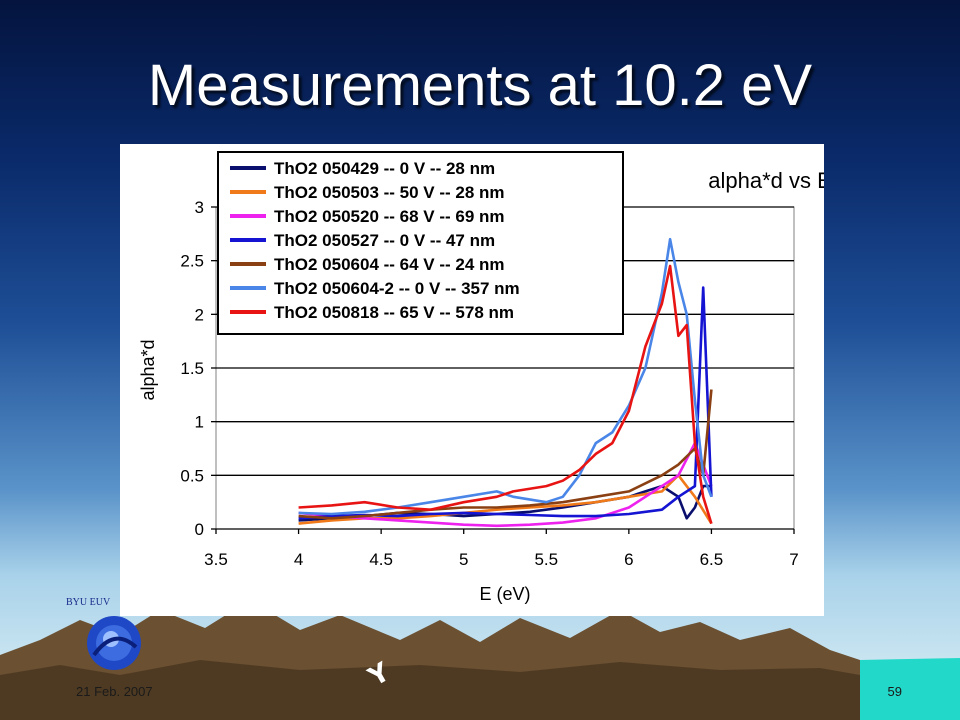  Describe the element at coordinates (628, 559) in the screenshot. I see `x-tick-label: 6` at that location.